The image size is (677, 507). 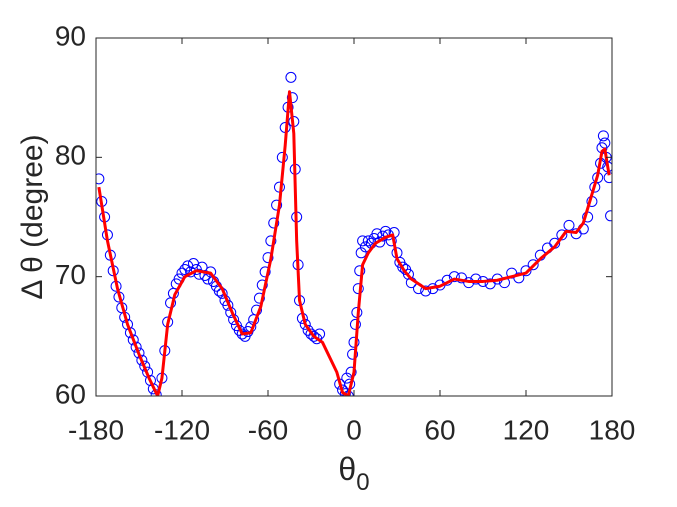 What do you see at coordinates (439, 429) in the screenshot?
I see `x-tick-label: 60` at bounding box center [439, 429].